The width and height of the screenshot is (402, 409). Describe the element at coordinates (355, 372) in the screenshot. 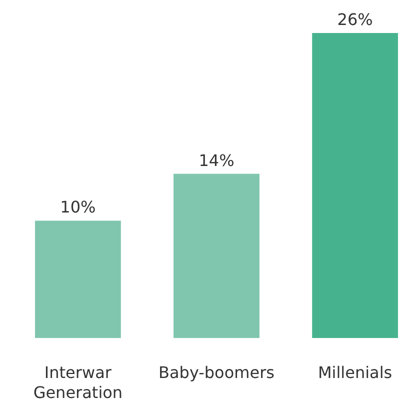

I see `x-tick-label: Millenials` at that location.